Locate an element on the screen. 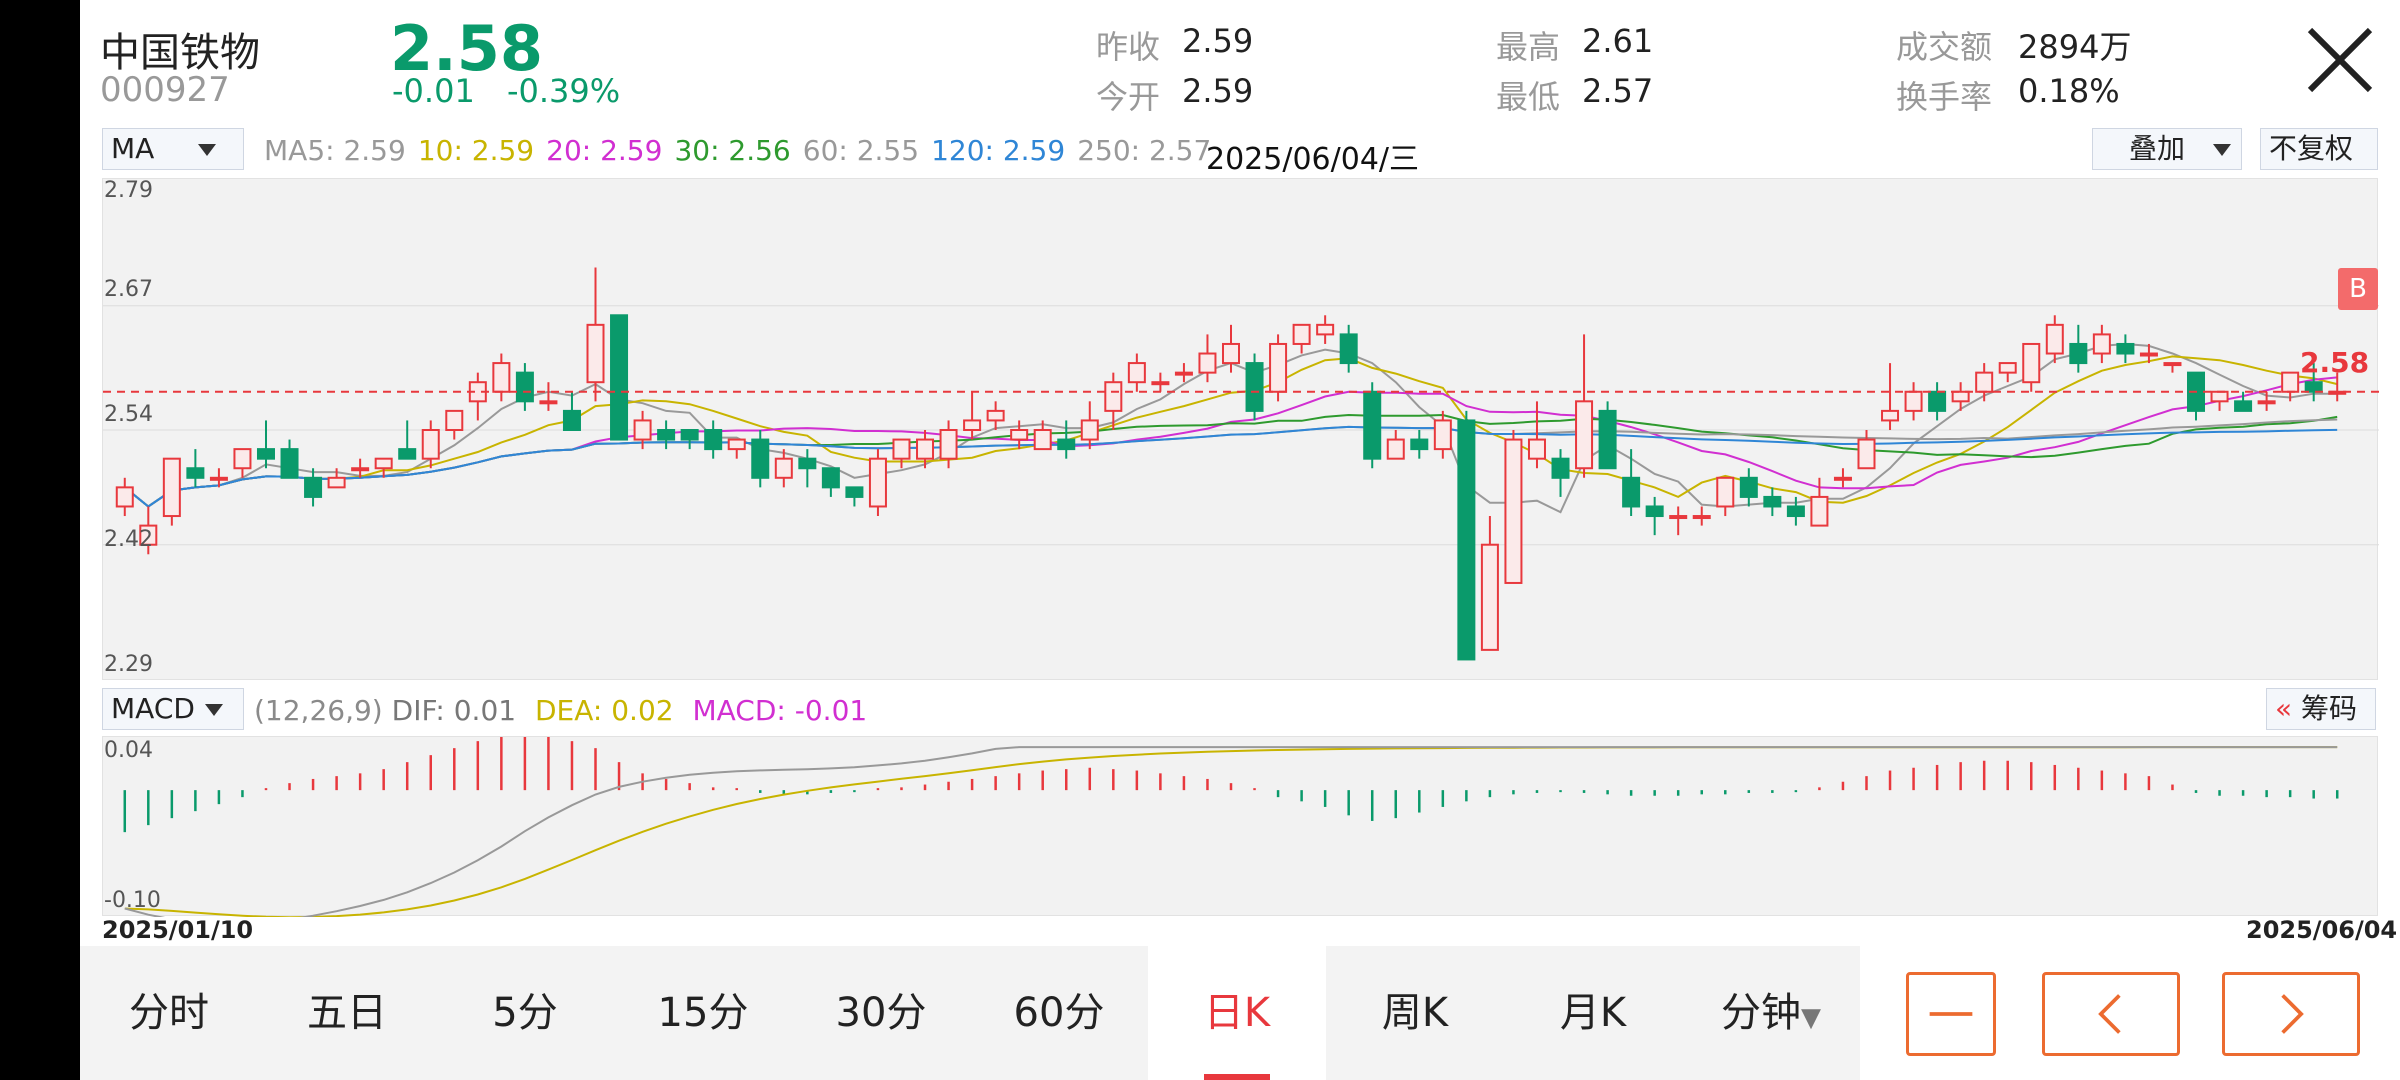 This screenshot has width=2400, height=1080. open-value: 2.59 is located at coordinates (1218, 91).